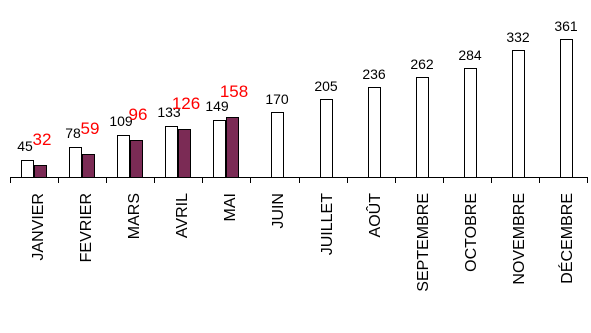 The width and height of the screenshot is (591, 333). What do you see at coordinates (75, 162) in the screenshot?
I see `bar-fevrier` at bounding box center [75, 162].